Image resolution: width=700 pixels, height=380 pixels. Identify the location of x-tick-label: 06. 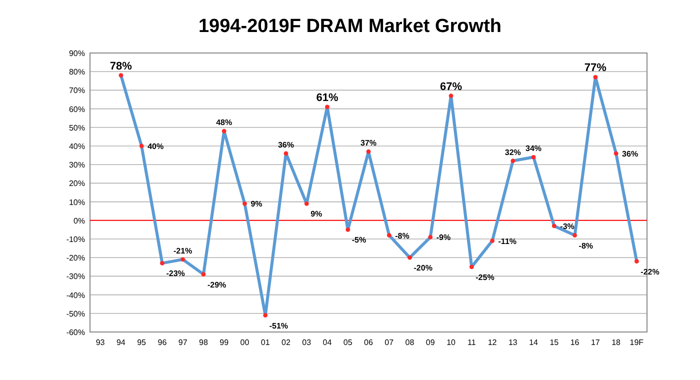
(369, 342).